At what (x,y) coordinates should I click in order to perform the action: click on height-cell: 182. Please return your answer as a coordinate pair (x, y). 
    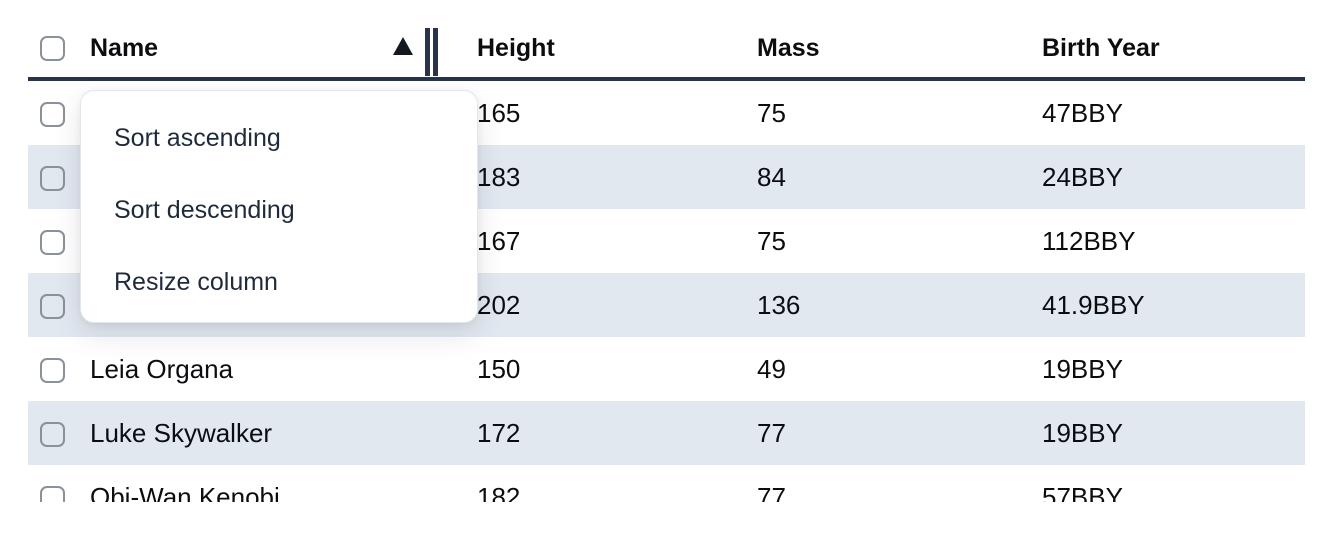
    Looking at the image, I should click on (499, 492).